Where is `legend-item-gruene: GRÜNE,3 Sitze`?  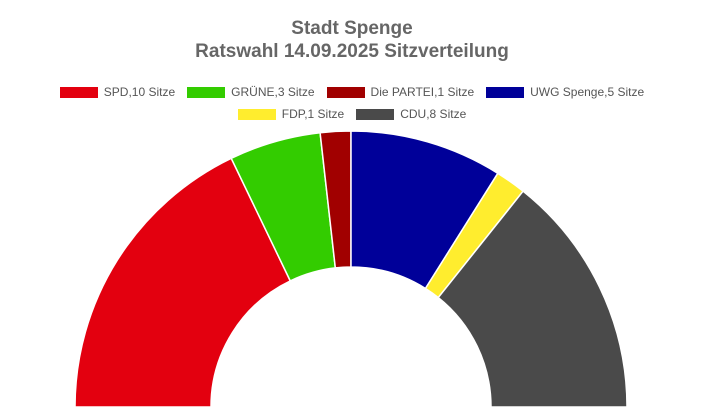
legend-item-gruene: GRÜNE,3 Sitze is located at coordinates (251, 92).